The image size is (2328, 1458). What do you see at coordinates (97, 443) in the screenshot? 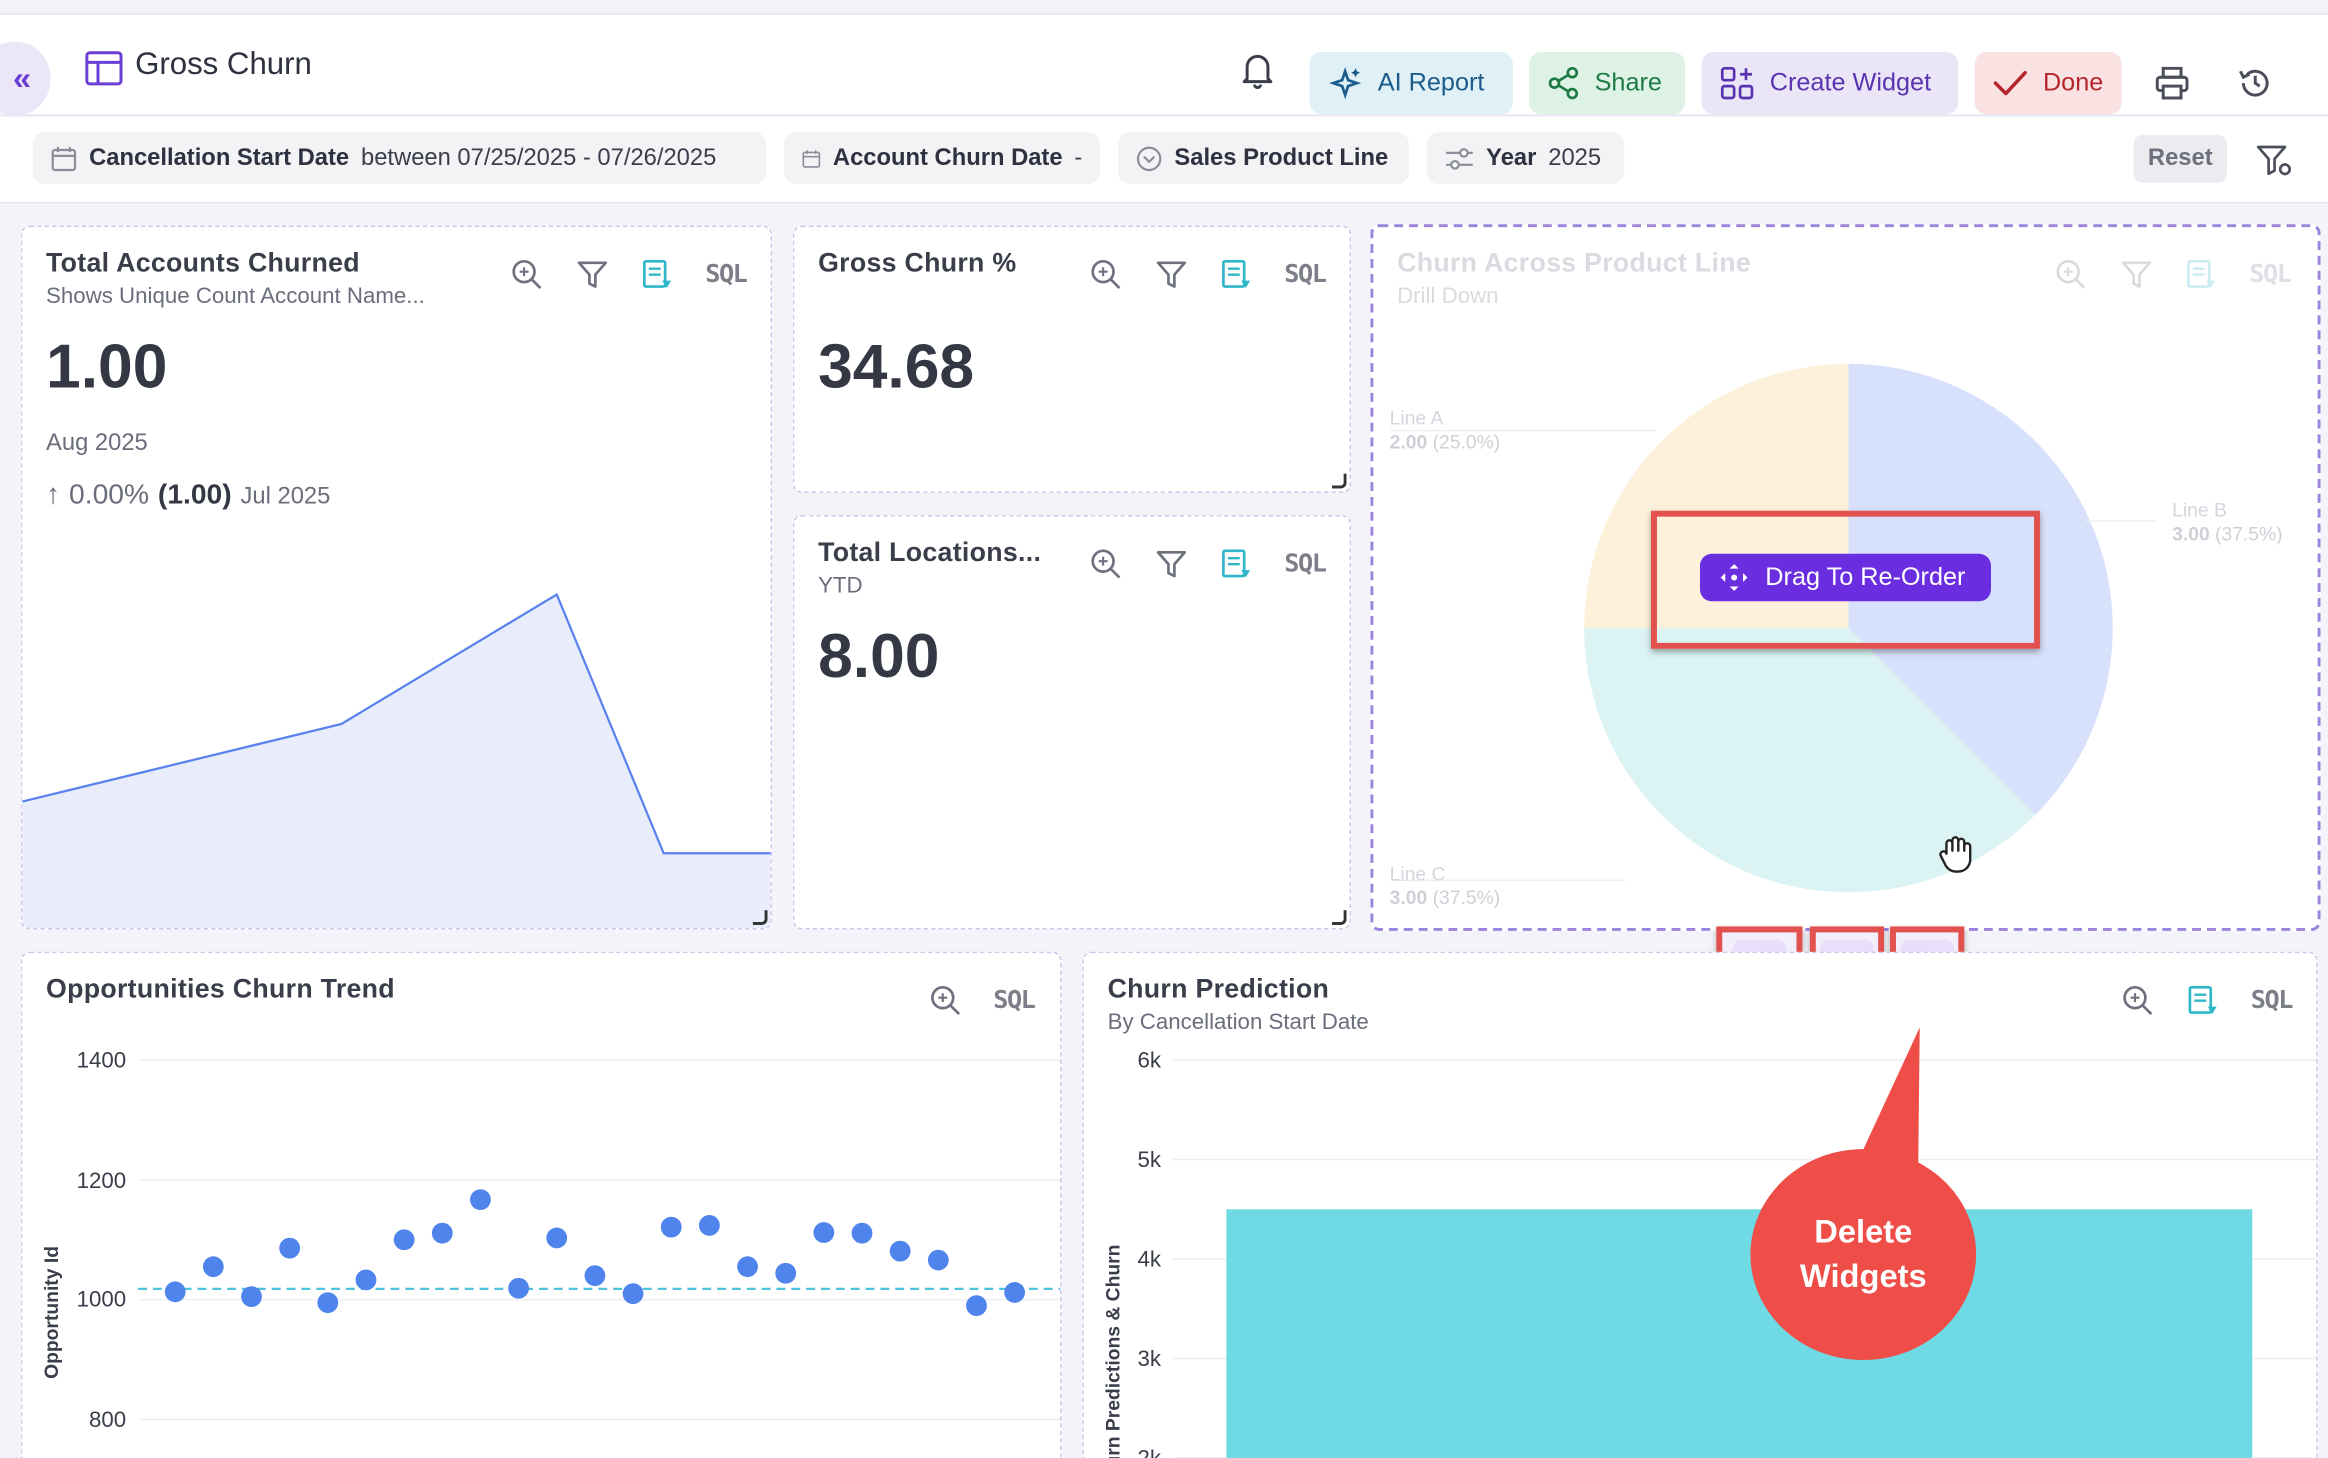
I see `kpi-period: Aug 2025` at bounding box center [97, 443].